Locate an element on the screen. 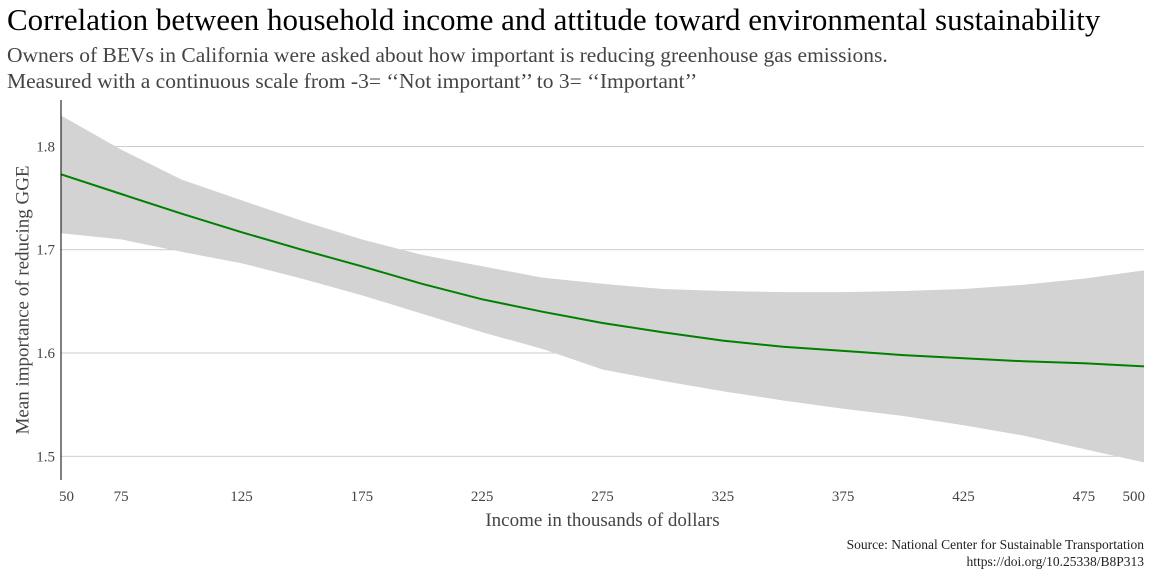 Image resolution: width=1152 pixels, height=576 pixels. x-tick-label: 375 is located at coordinates (843, 497).